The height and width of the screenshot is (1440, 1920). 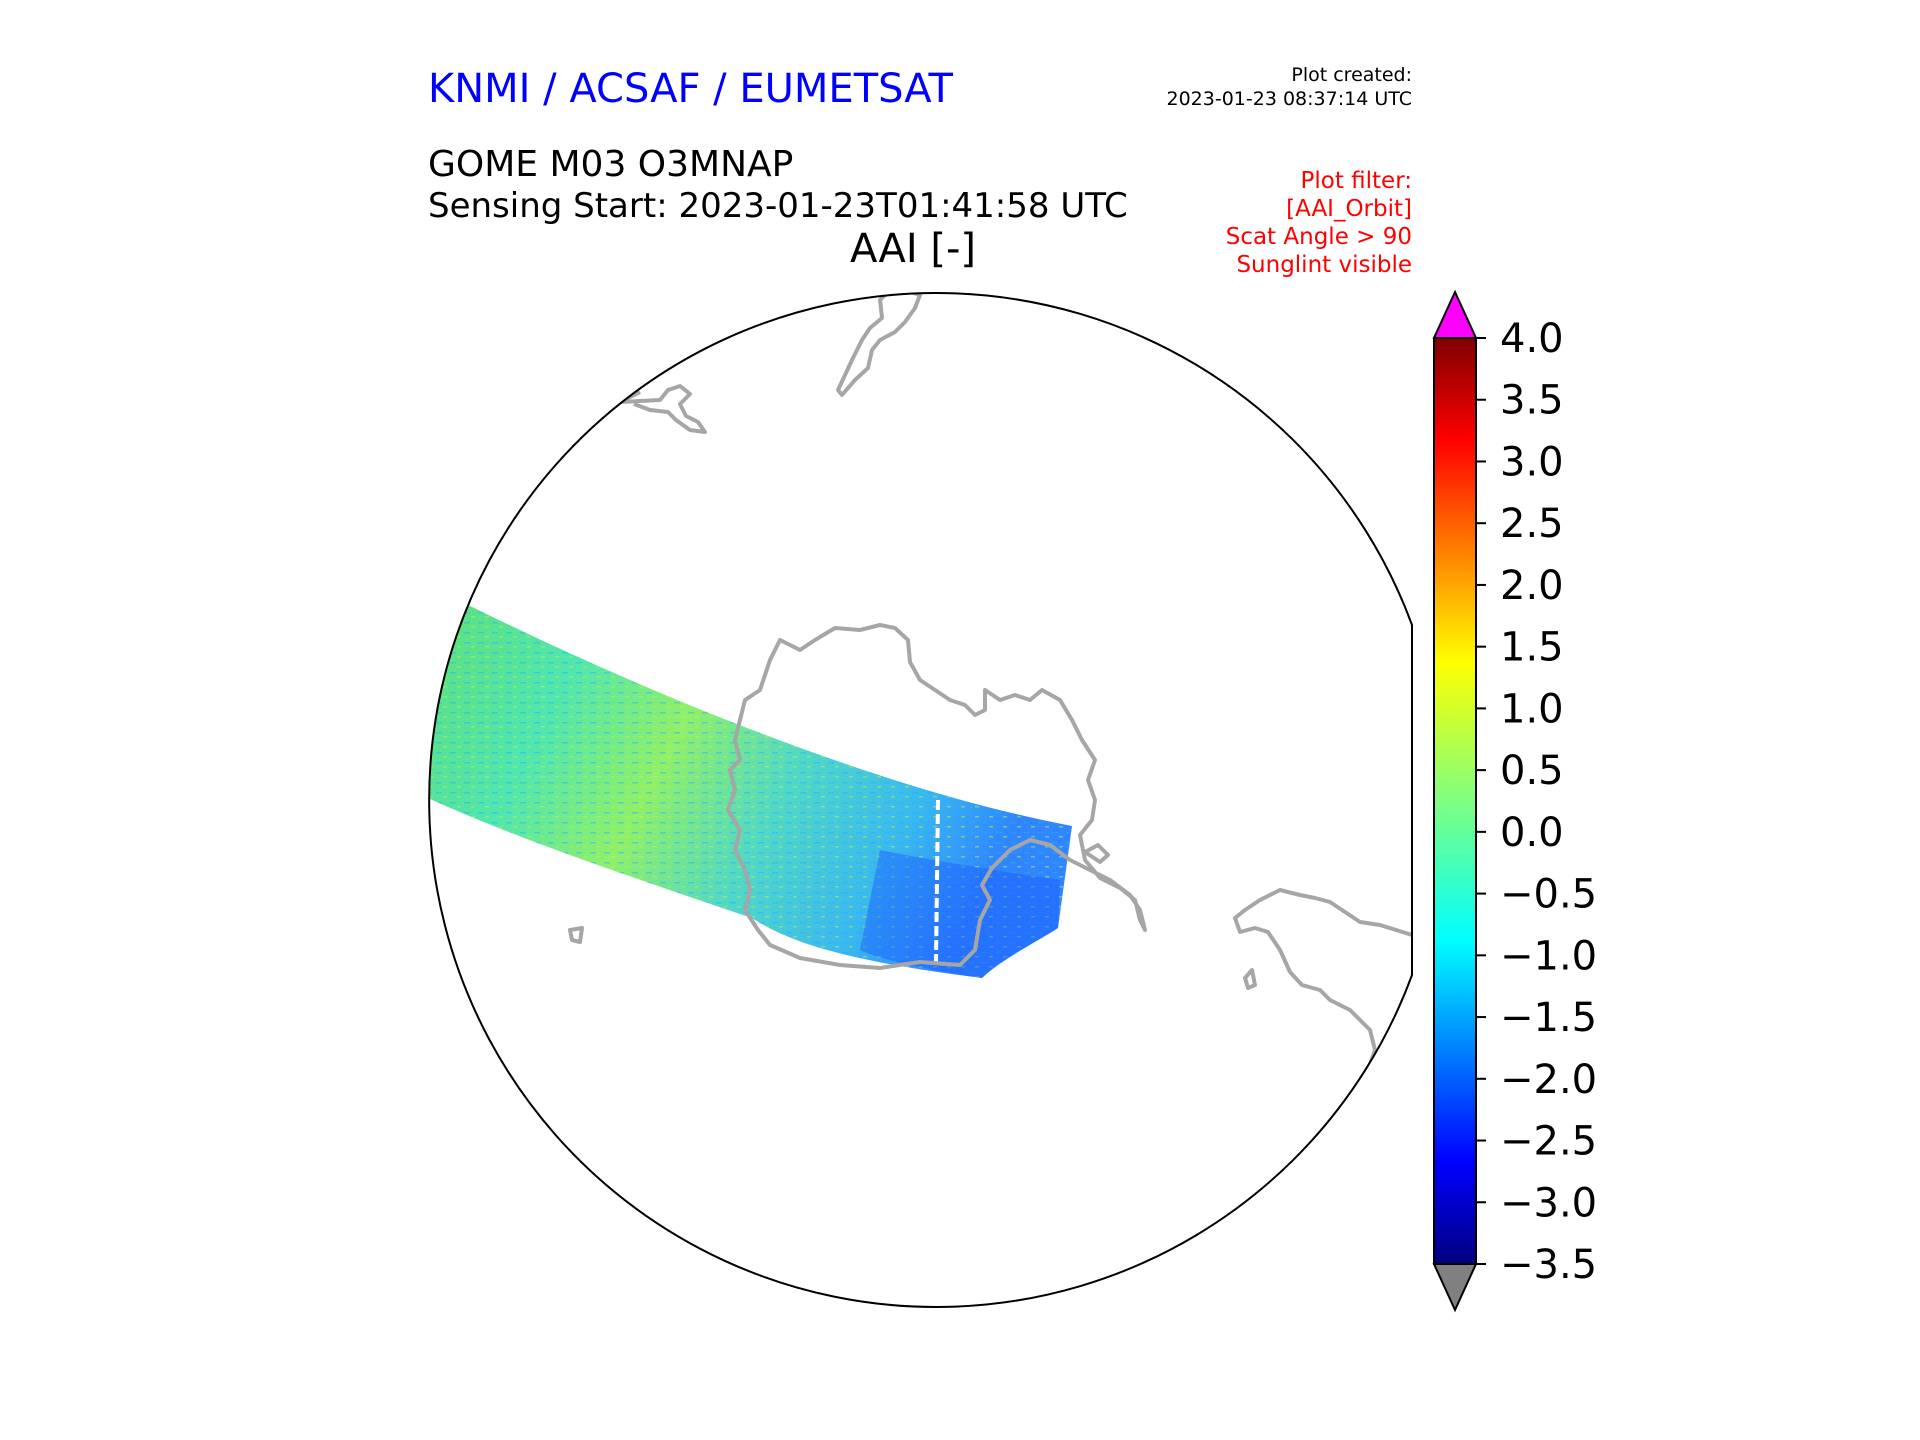 What do you see at coordinates (1532, 462) in the screenshot?
I see `colorbar-tick-label: 3.0` at bounding box center [1532, 462].